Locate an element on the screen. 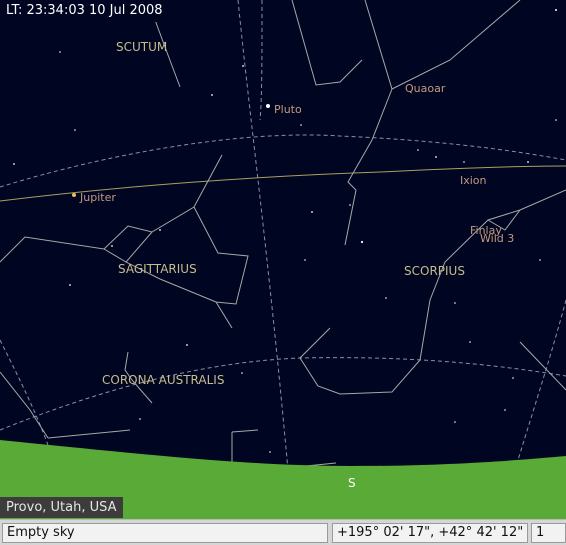 This screenshot has width=566, height=545. horizon-ground is located at coordinates (283, 479).